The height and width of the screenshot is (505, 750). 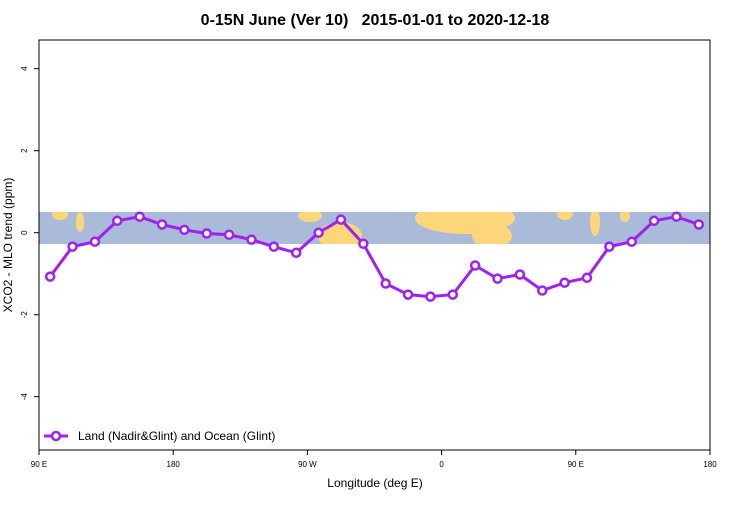 What do you see at coordinates (374, 483) in the screenshot?
I see `x-axis-label: Longitude (deg E)` at bounding box center [374, 483].